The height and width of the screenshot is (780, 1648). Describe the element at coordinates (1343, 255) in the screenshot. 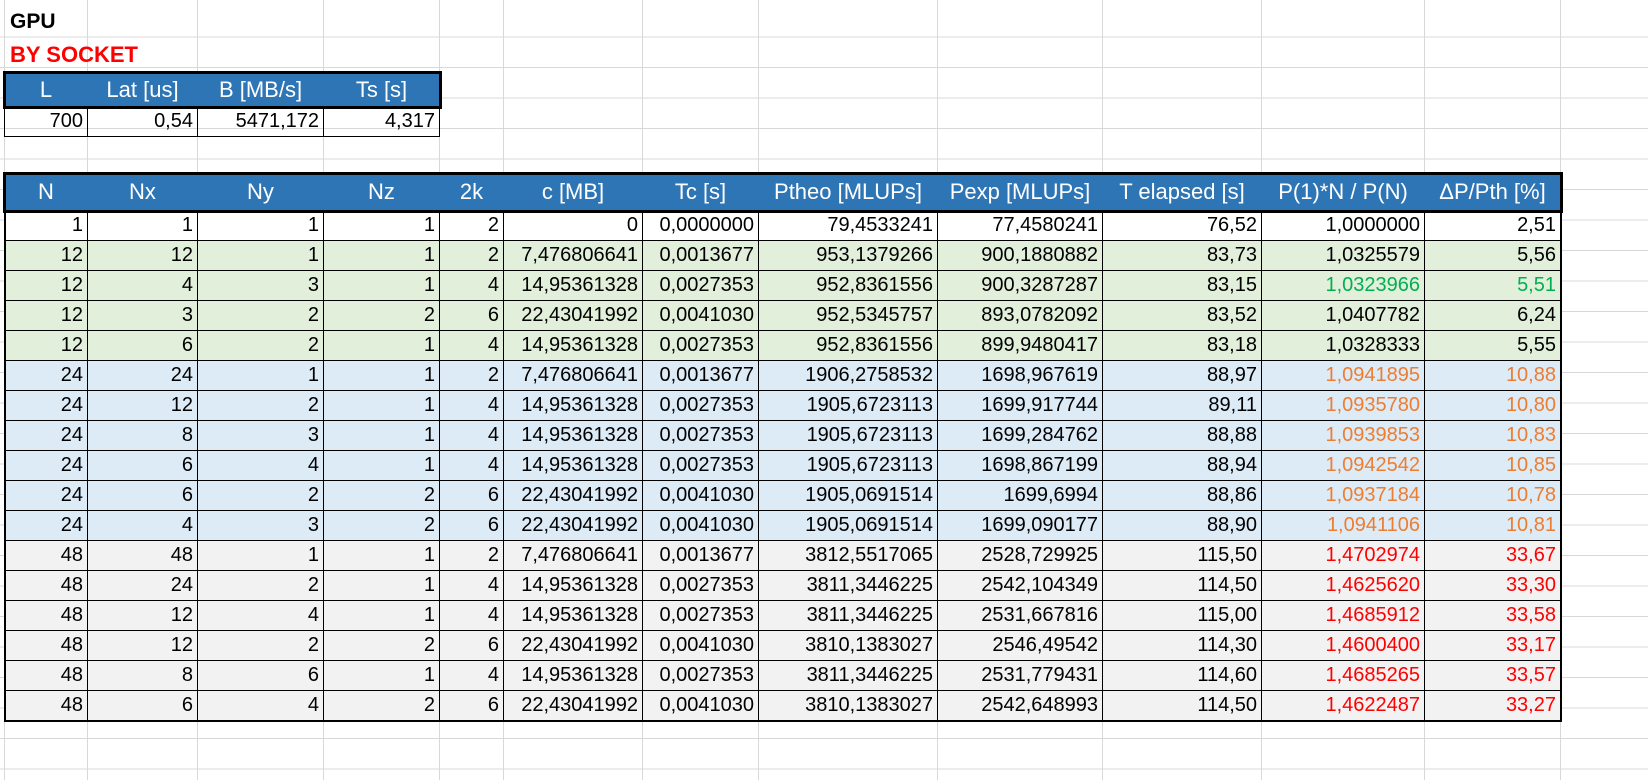

I see `cell-speedup-ratio: 1,0325579` at that location.